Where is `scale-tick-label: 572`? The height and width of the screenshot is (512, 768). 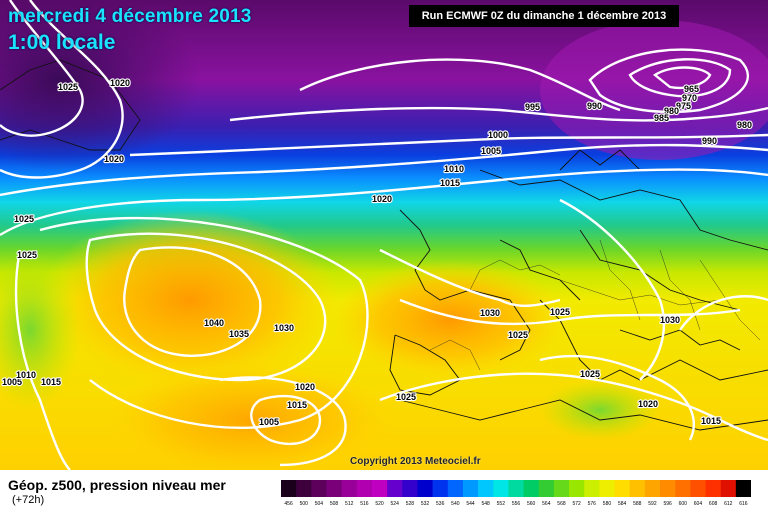
scale-tick-label: 572 is located at coordinates (576, 504).